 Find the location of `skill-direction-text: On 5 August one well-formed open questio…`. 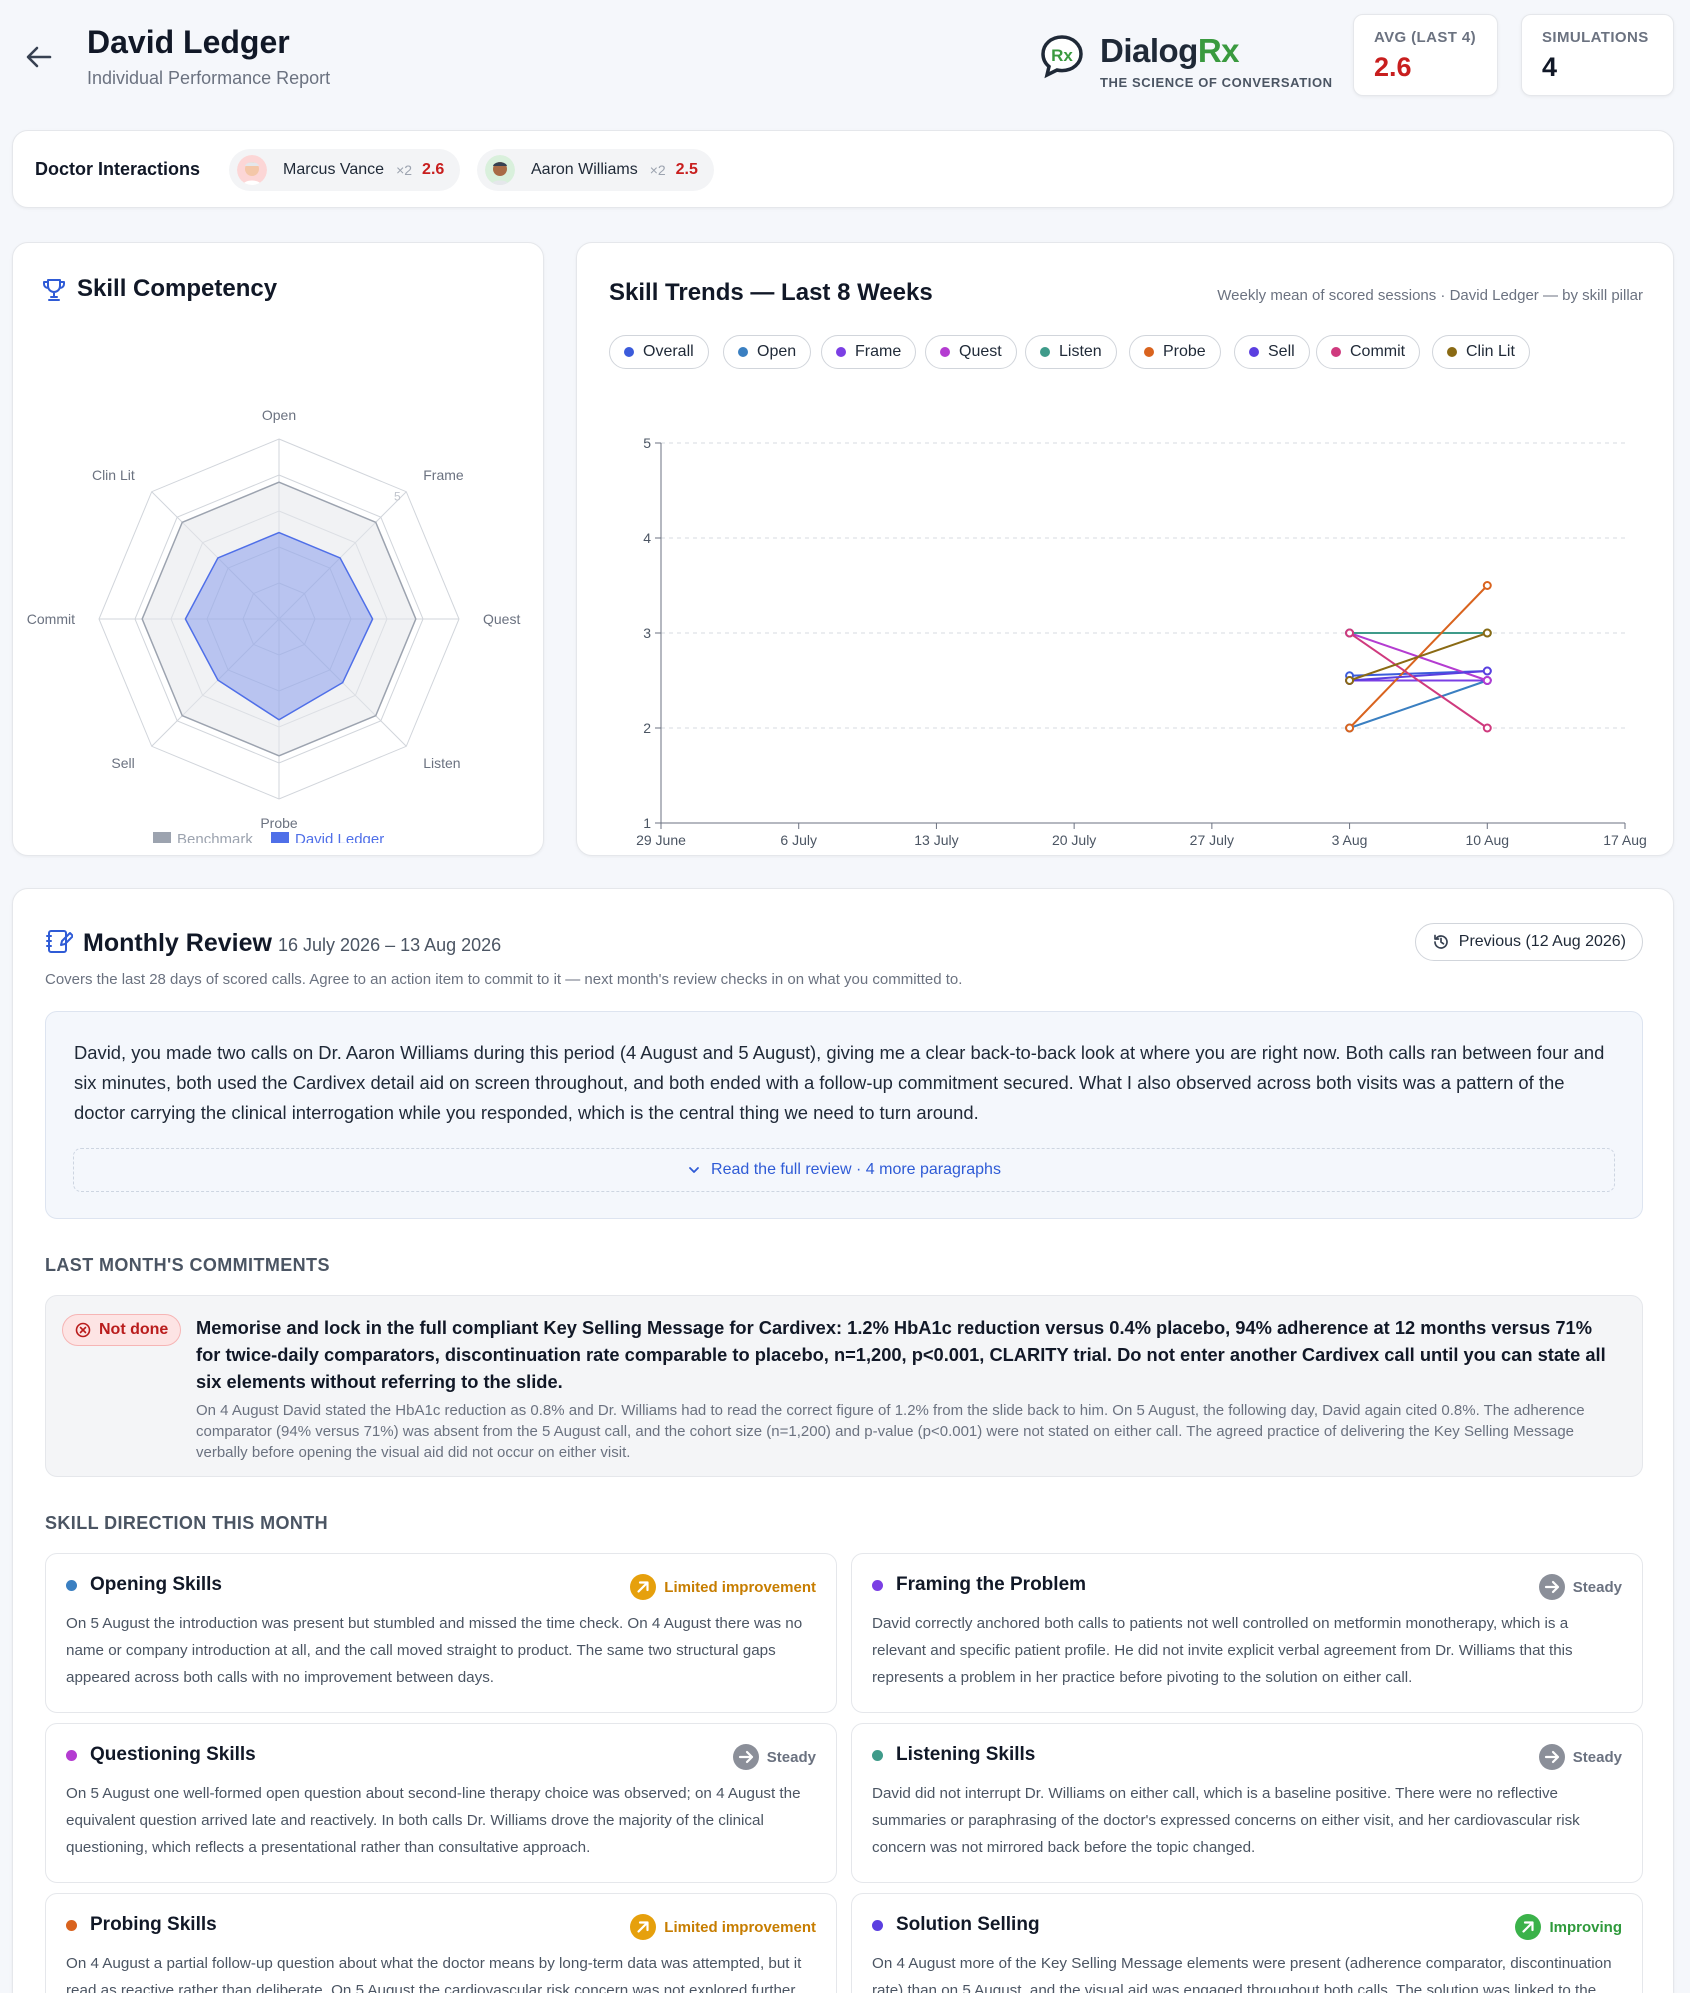

skill-direction-text: On 5 August one well-formed open questio… is located at coordinates (433, 1820).